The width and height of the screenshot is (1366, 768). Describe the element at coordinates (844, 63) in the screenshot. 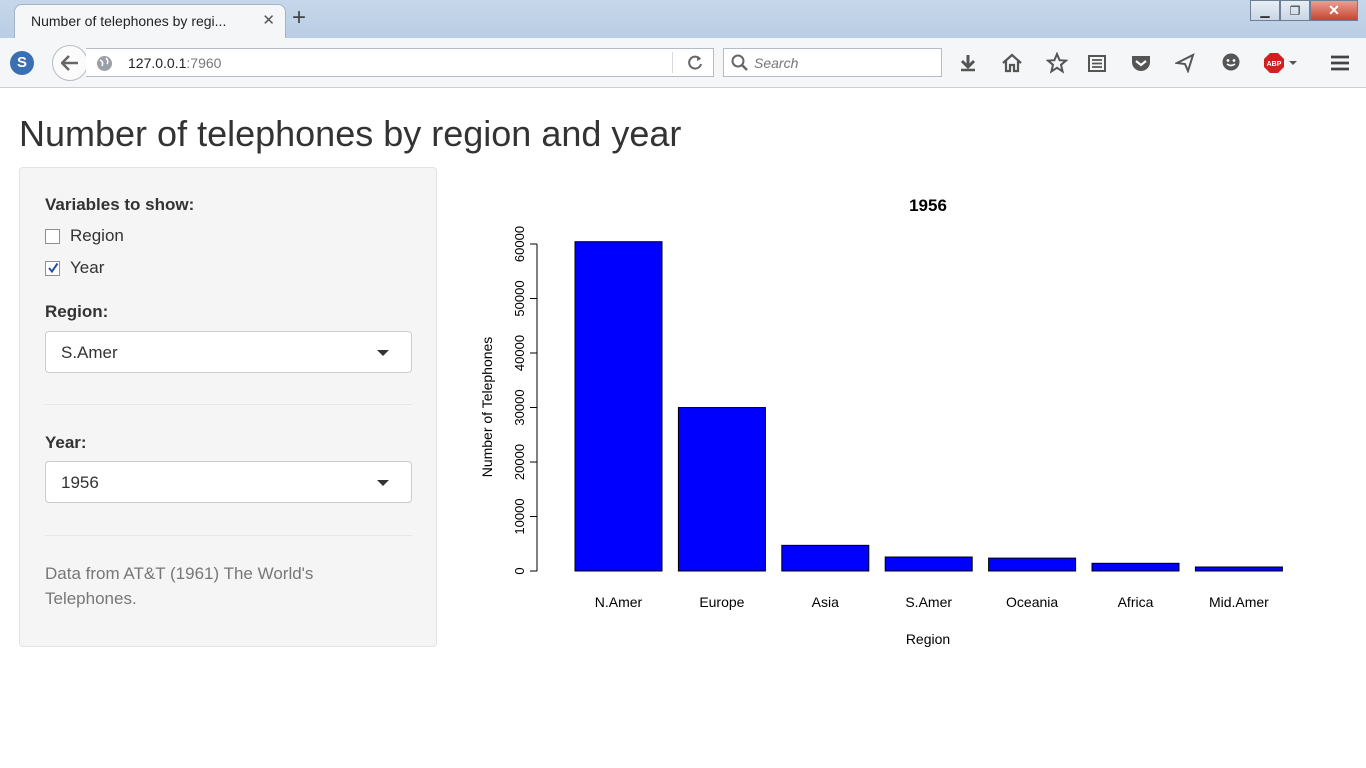

I see `search-input` at that location.